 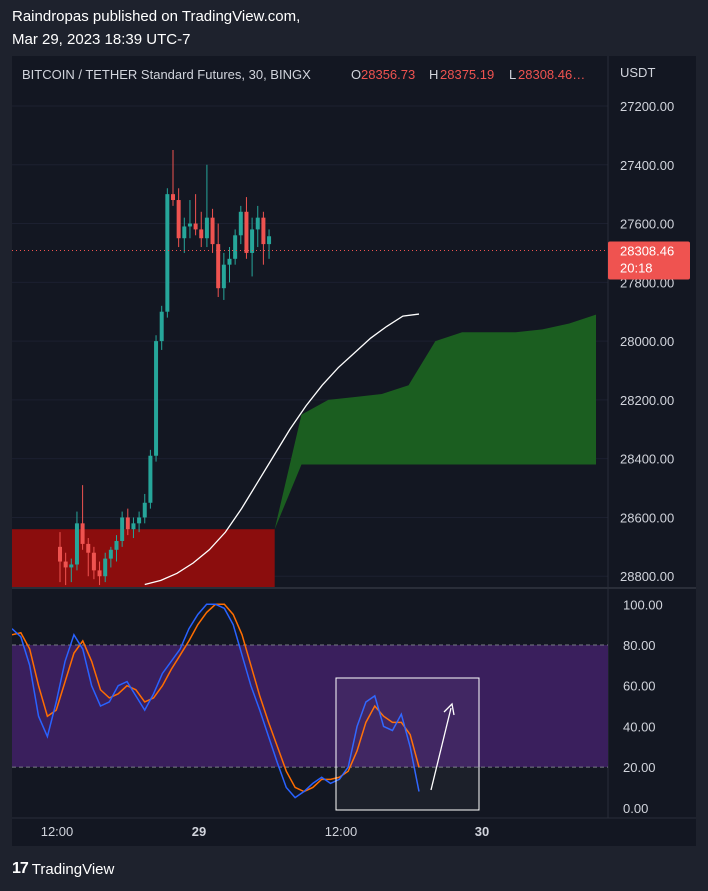 What do you see at coordinates (143, 558) in the screenshot?
I see `bearish-cloud` at bounding box center [143, 558].